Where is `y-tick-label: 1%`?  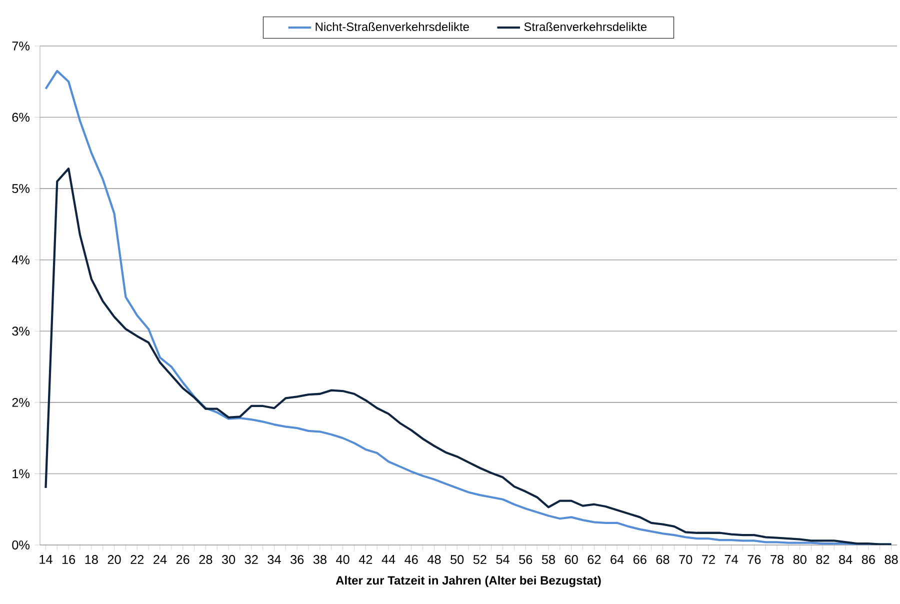 y-tick-label: 1% is located at coordinates (21, 473).